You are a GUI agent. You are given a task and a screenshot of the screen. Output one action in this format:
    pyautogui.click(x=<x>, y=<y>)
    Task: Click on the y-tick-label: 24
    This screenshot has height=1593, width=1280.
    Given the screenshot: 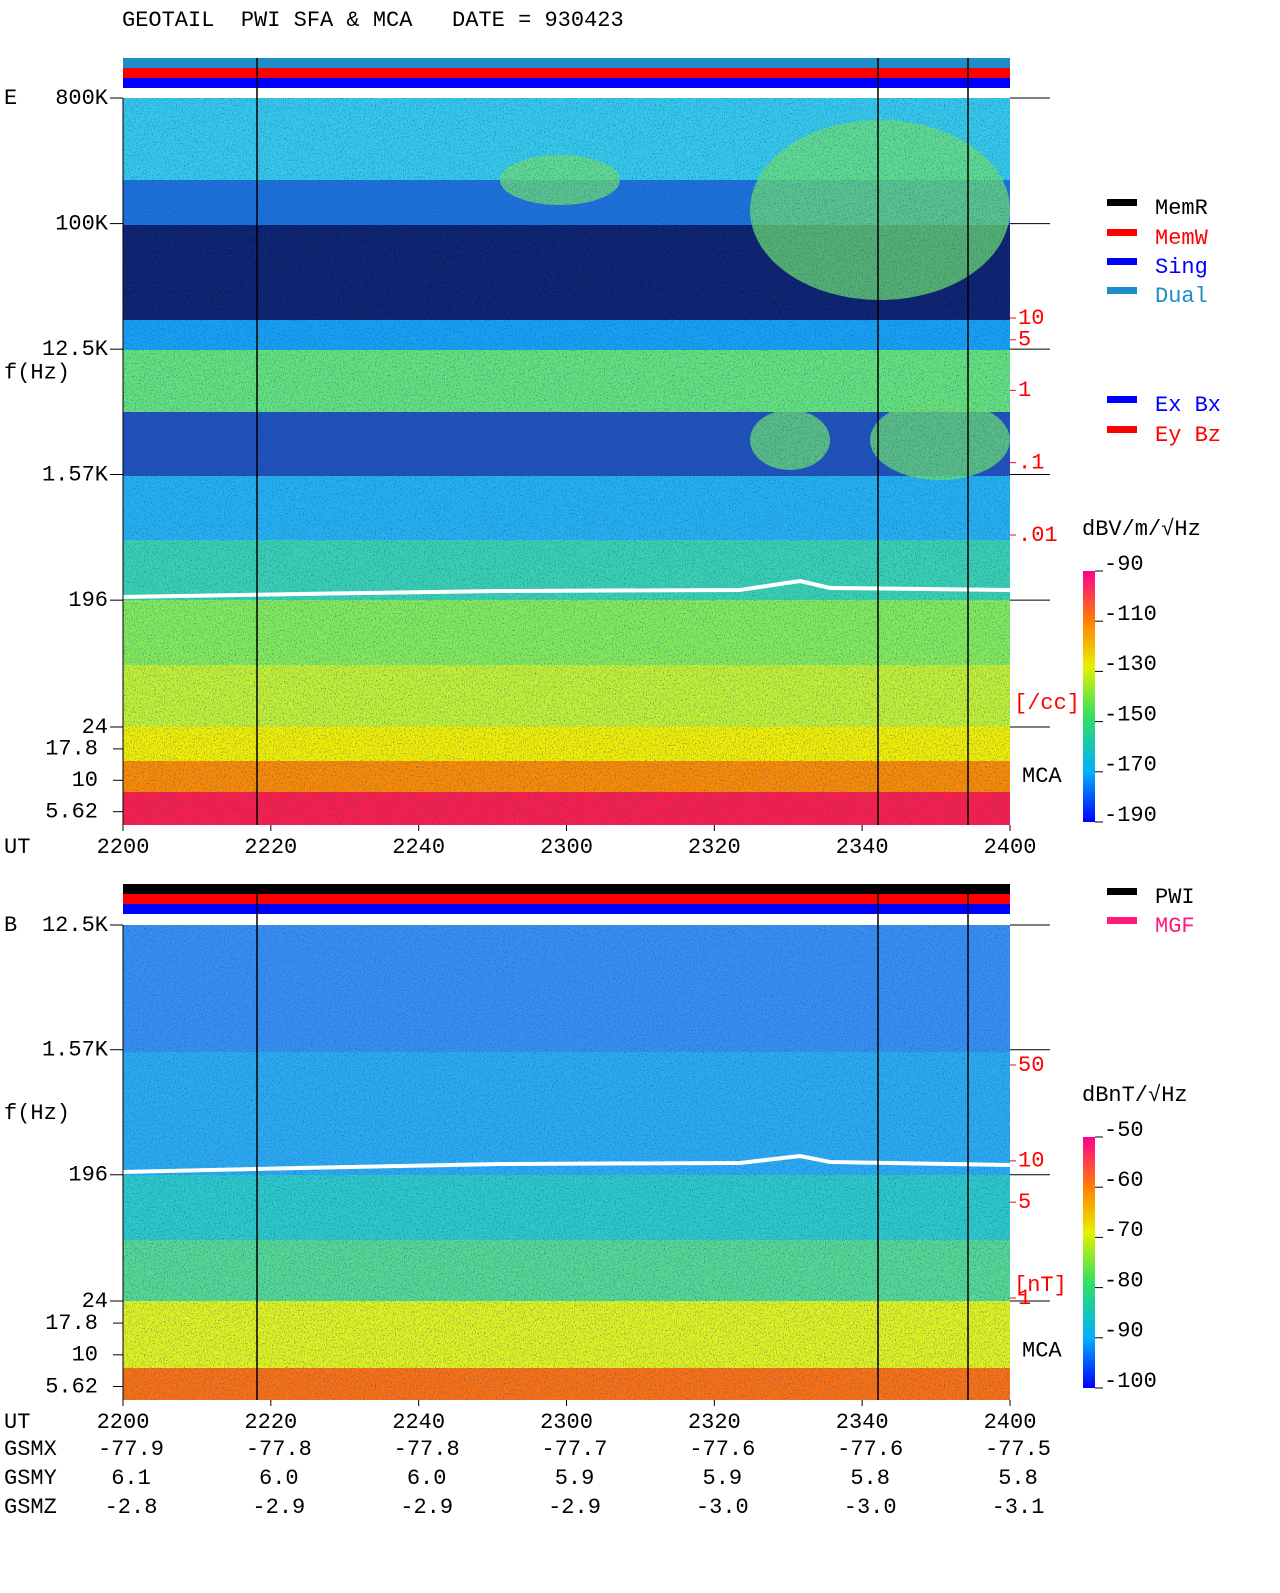 What is the action you would take?
    pyautogui.click(x=95, y=1301)
    